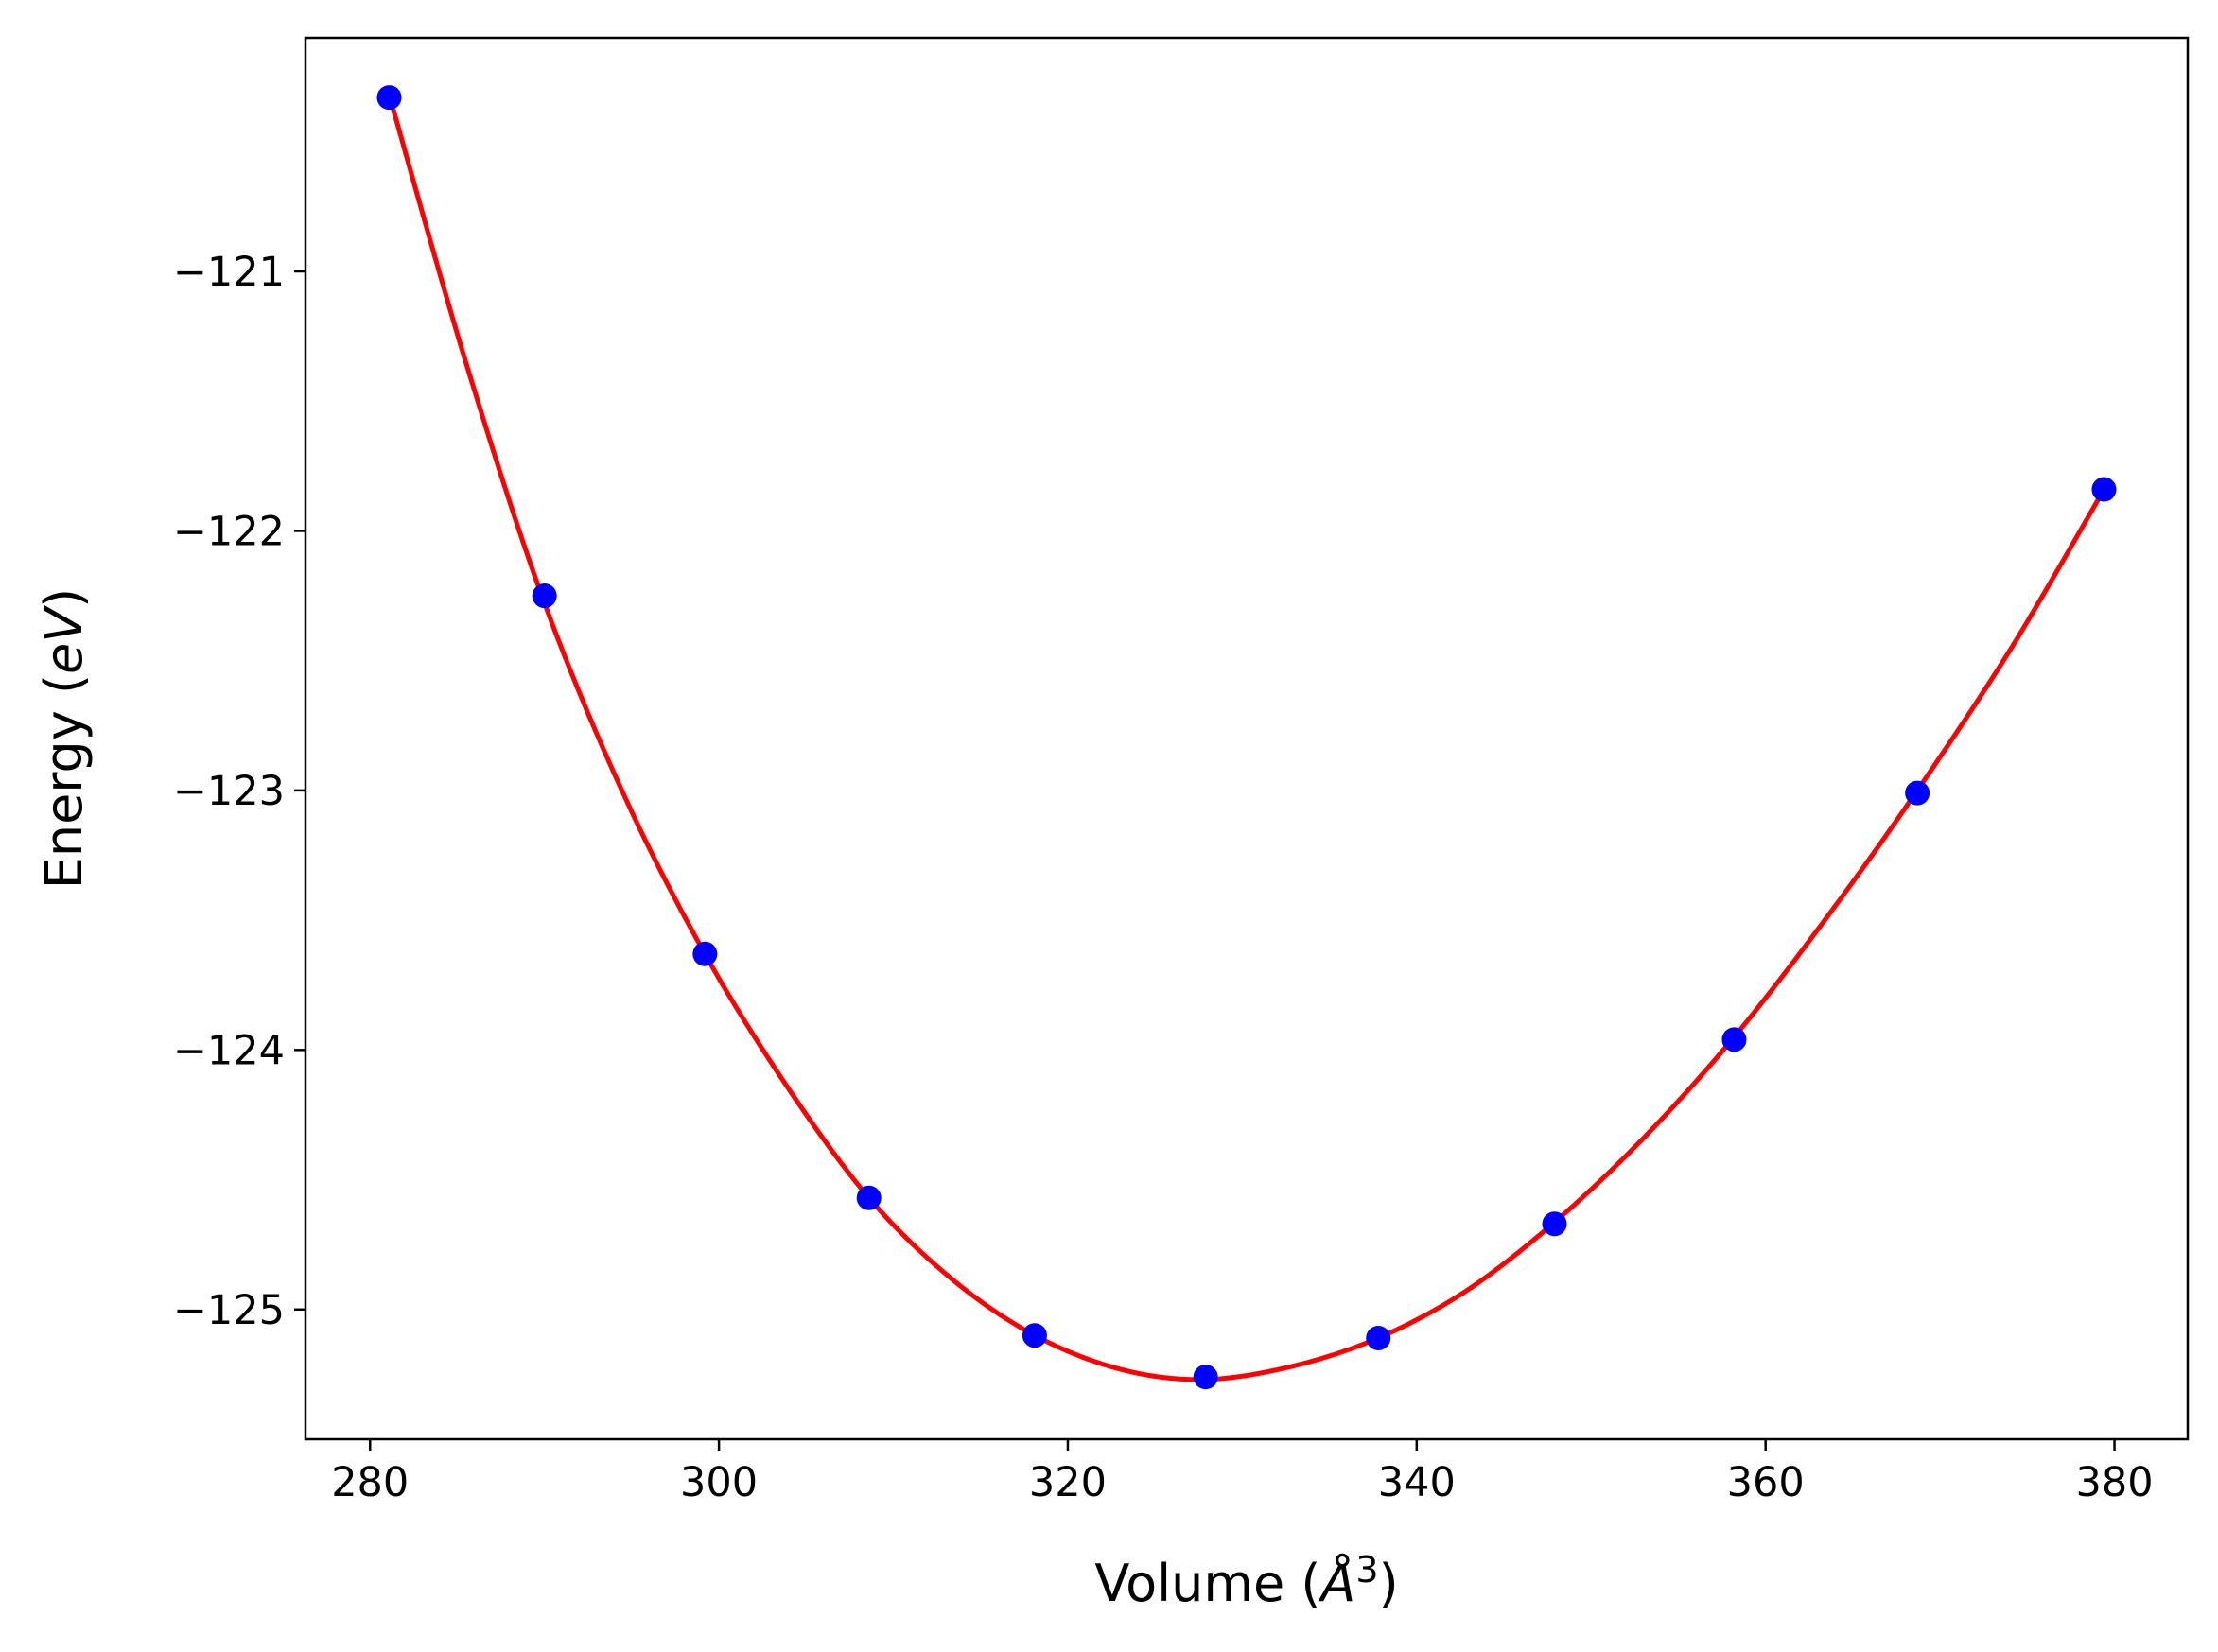 This screenshot has width=2218, height=1652. Describe the element at coordinates (1242, 1473) in the screenshot. I see `x-axis-ticks: 280 300 320 340 360 380` at that location.